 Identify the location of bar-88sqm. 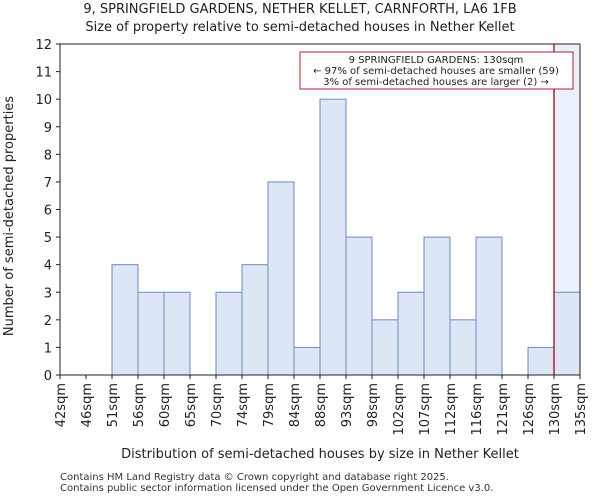
(333, 237).